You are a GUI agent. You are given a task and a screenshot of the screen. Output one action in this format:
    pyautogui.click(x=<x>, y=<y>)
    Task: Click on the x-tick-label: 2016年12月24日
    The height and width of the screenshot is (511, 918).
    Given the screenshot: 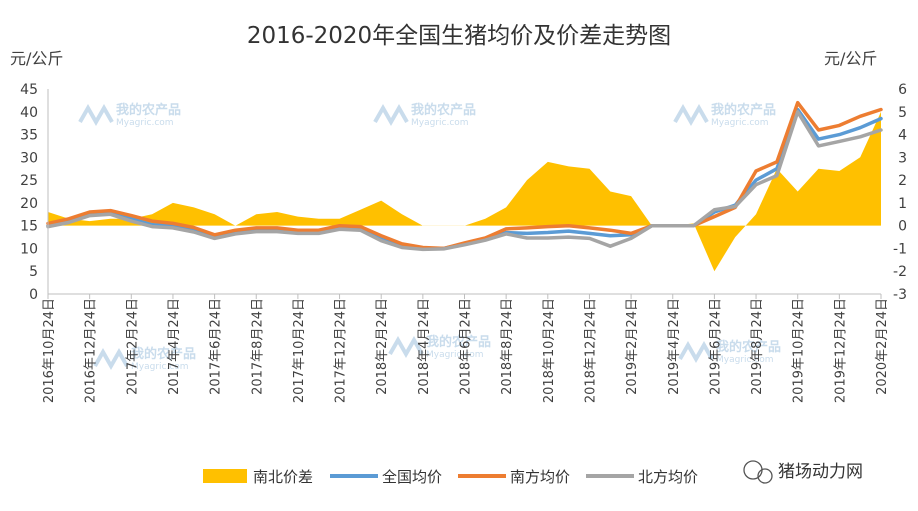 What is the action you would take?
    pyautogui.click(x=91, y=350)
    